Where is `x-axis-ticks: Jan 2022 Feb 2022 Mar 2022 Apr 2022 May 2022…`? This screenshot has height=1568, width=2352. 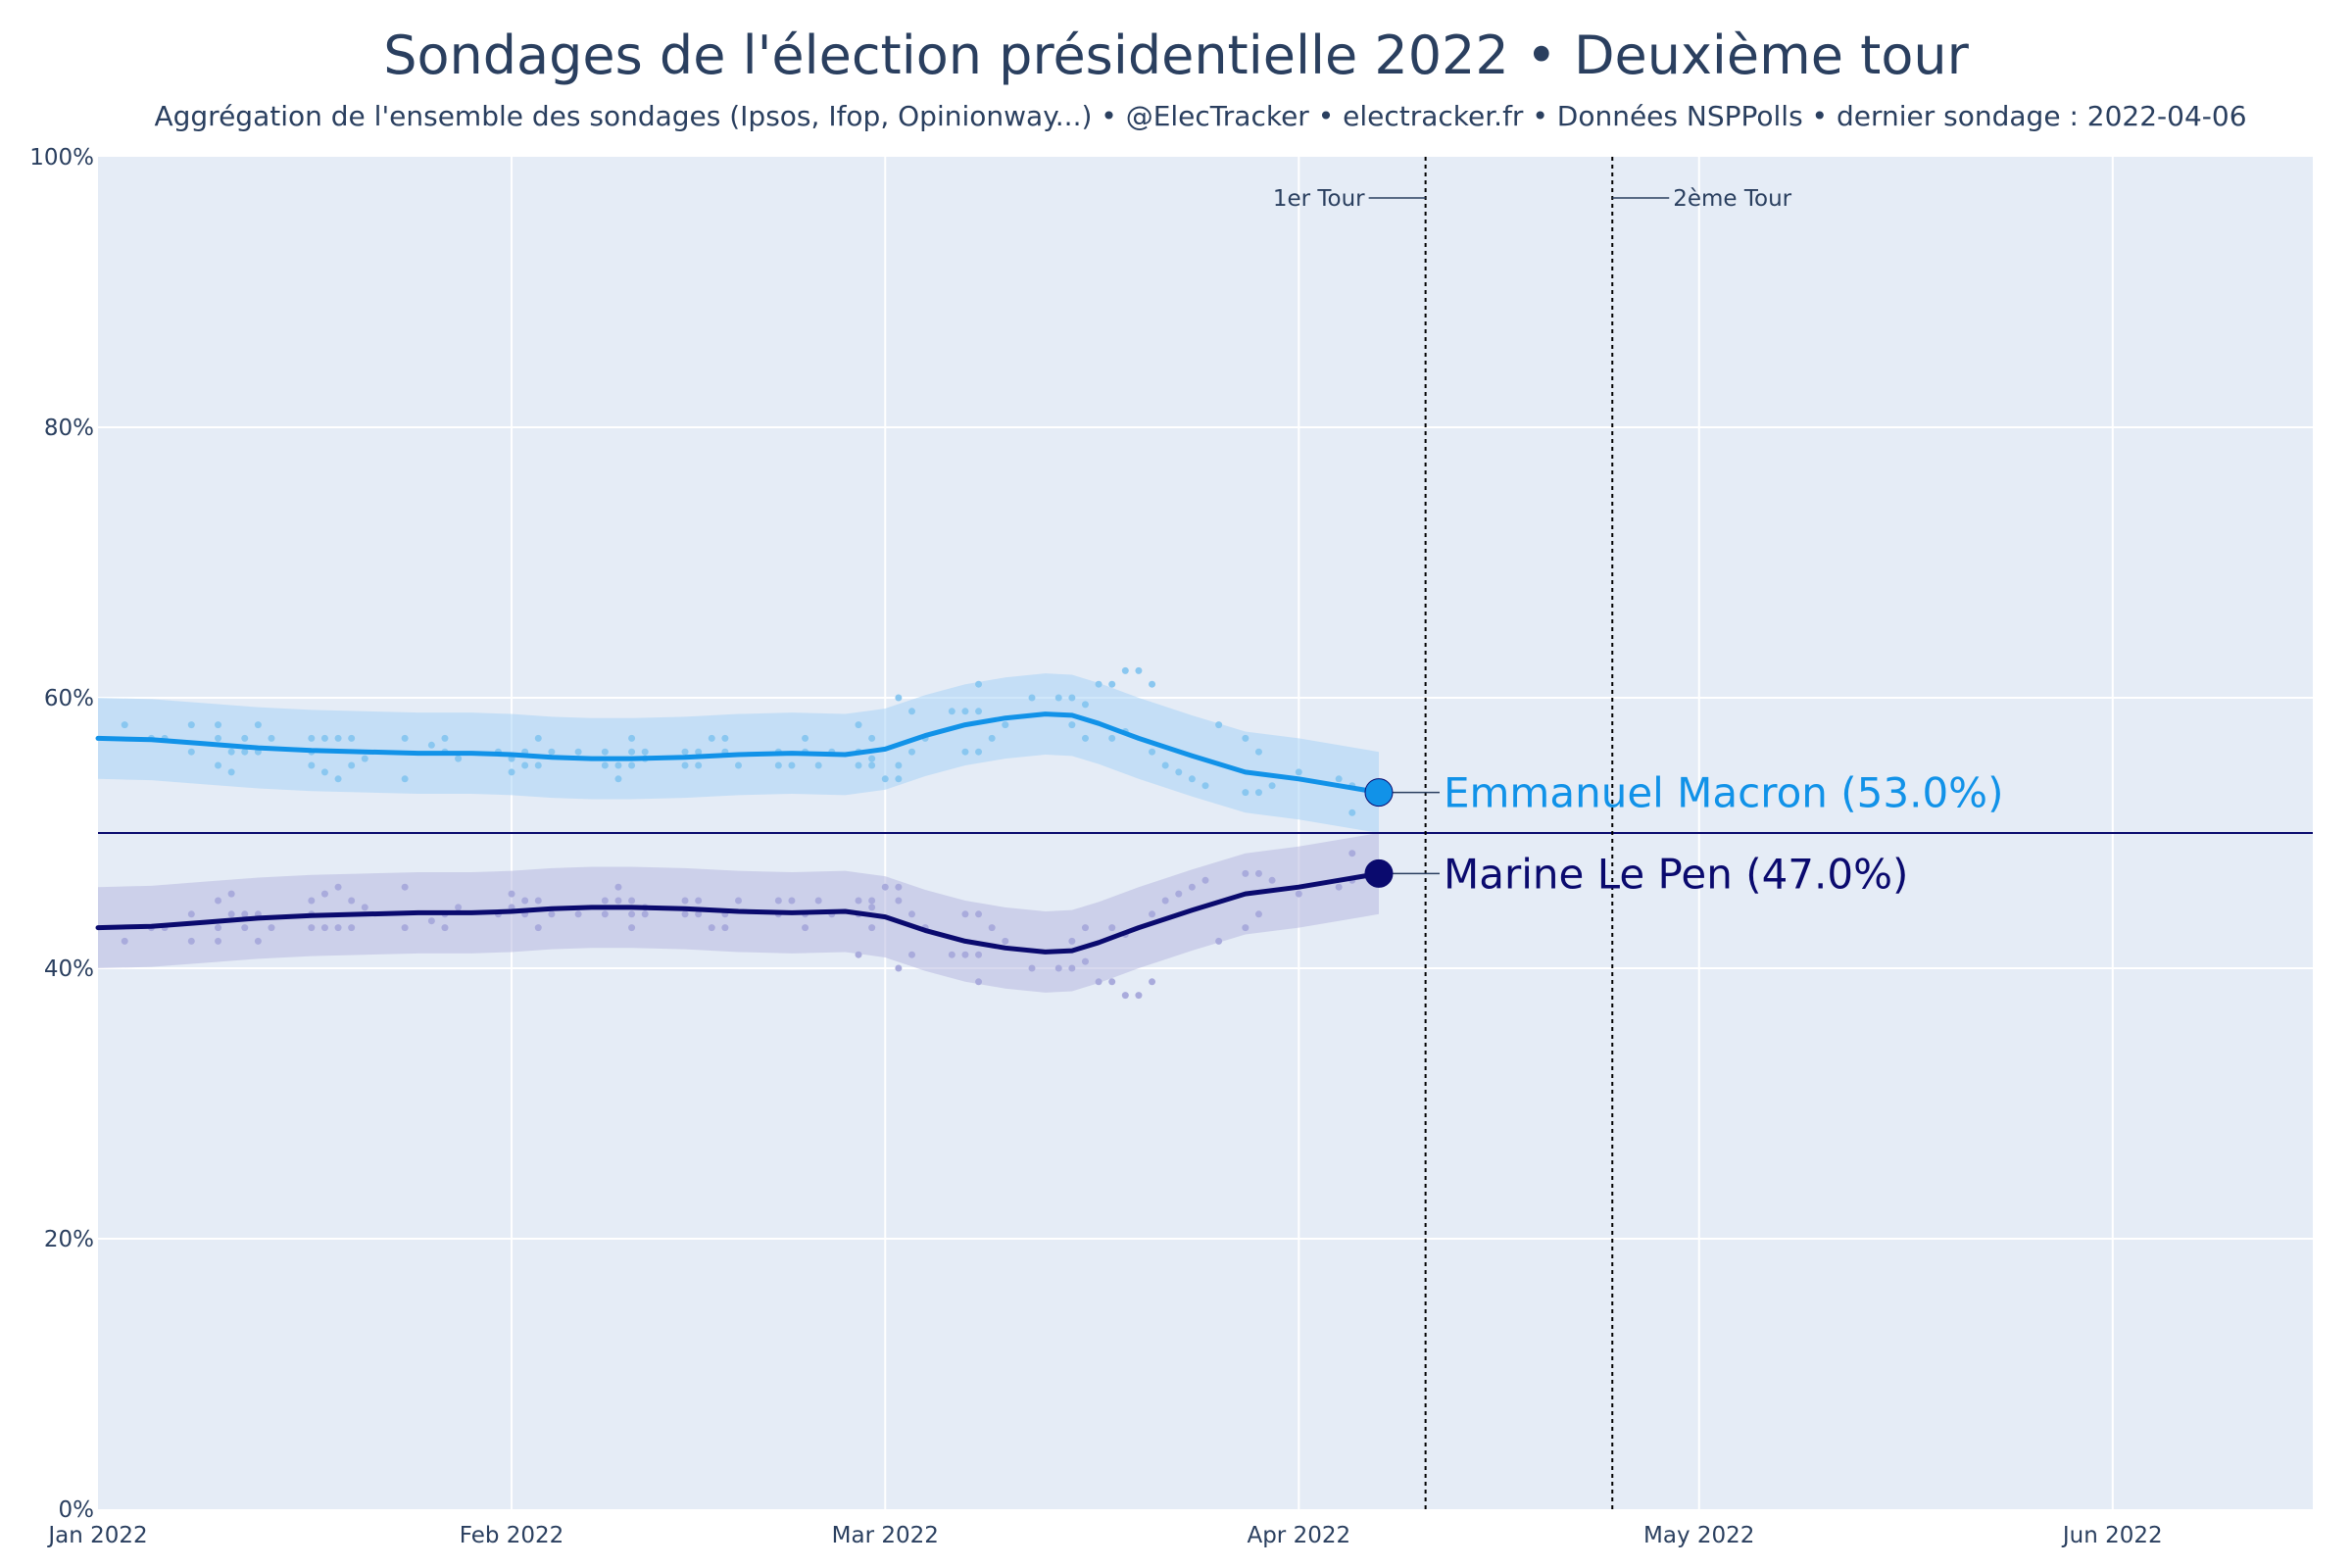
x-axis-ticks: Jan 2022 Feb 2022 Mar 2022 Apr 2022 May 2022… is located at coordinates (1104, 1535).